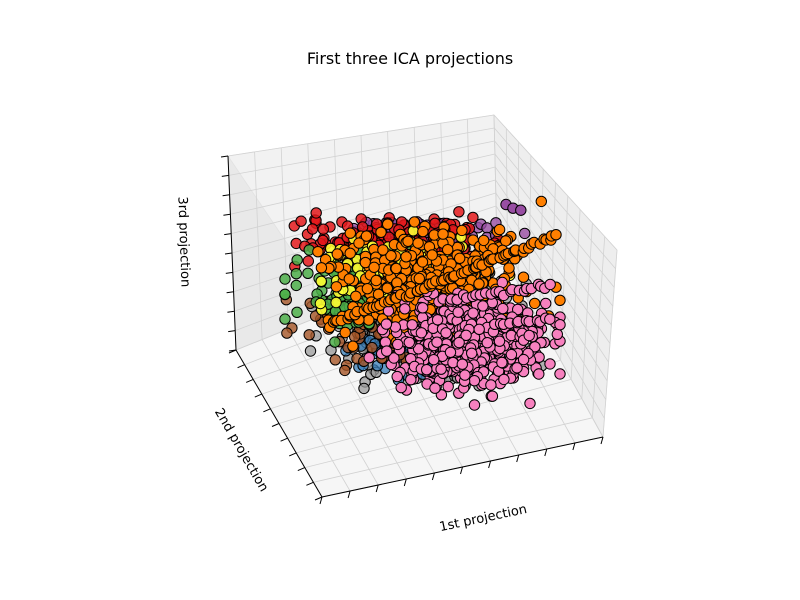  I want to click on z-axis-label: 3rd projection, so click(183, 241).